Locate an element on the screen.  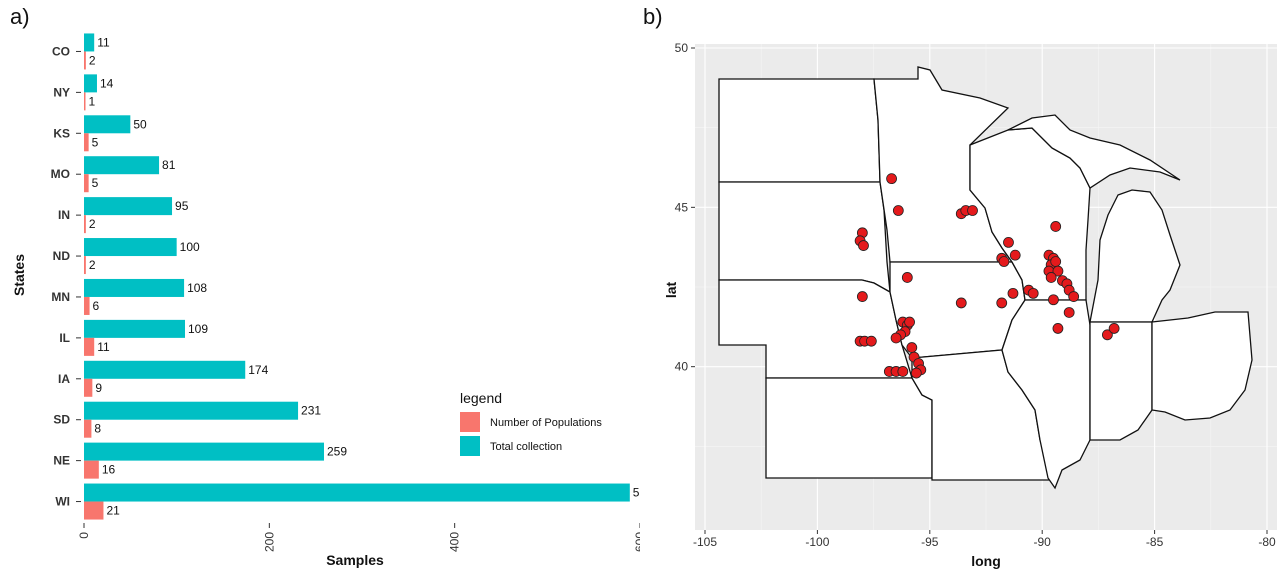
bar-populations-in is located at coordinates (85, 224).